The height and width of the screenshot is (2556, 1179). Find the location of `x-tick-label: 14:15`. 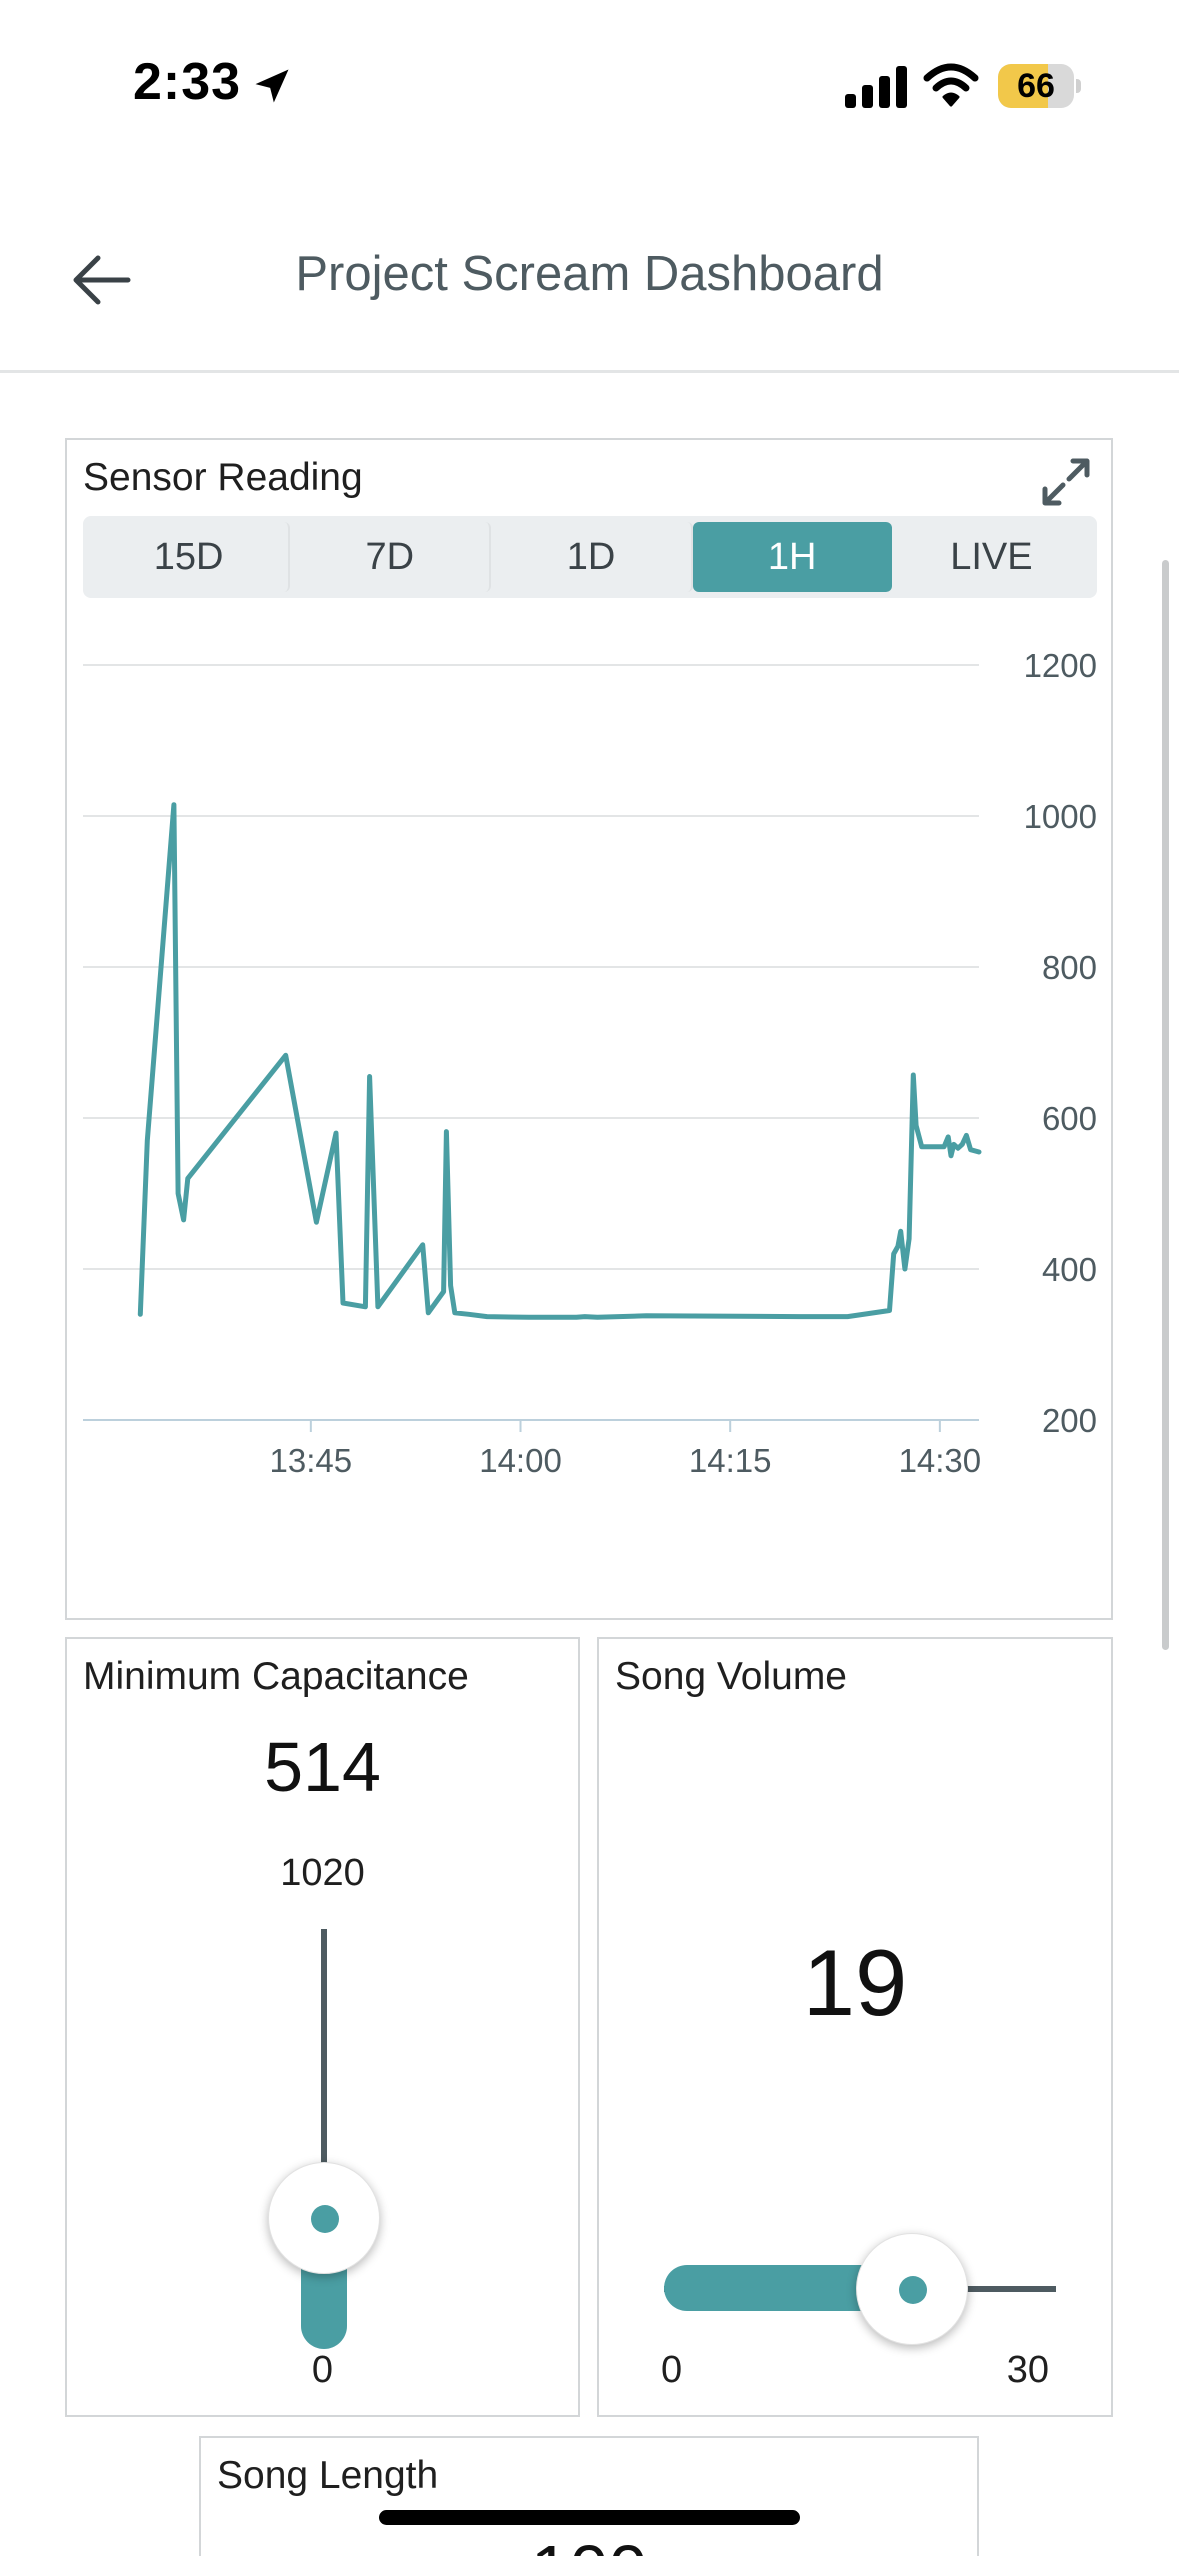

x-tick-label: 14:15 is located at coordinates (730, 1460).